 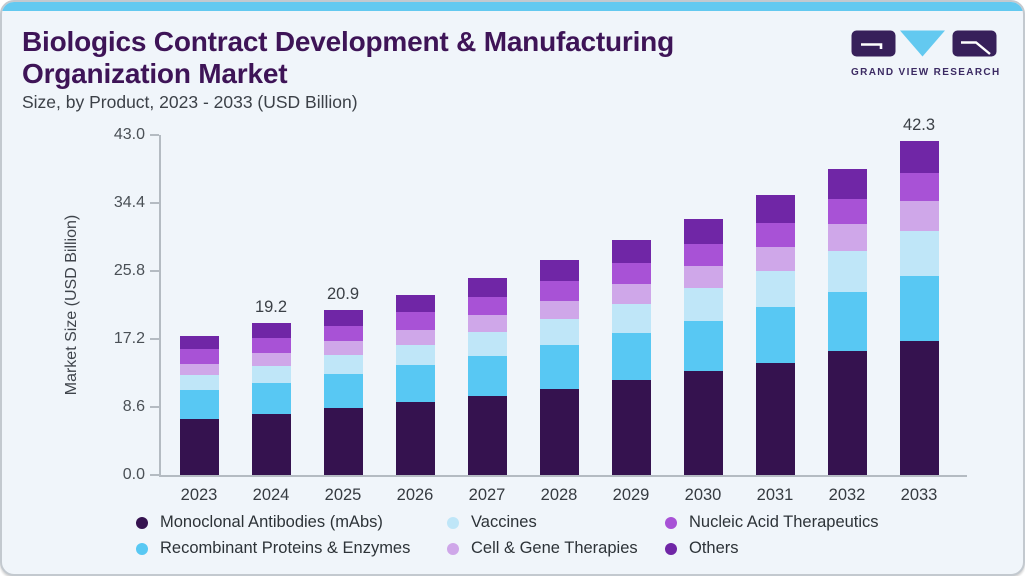 I want to click on bar-2025: 20.9 2025, so click(x=343, y=319).